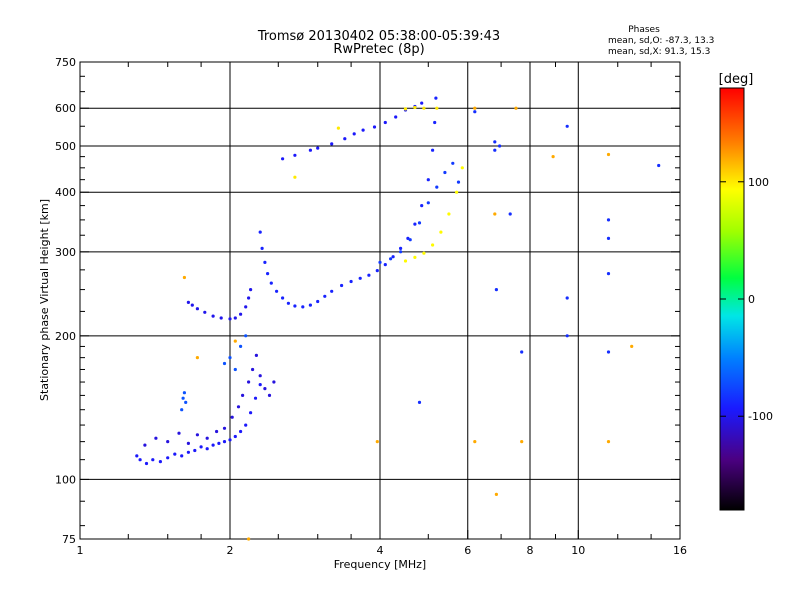  I want to click on y-tick-label: 400, so click(65, 192).